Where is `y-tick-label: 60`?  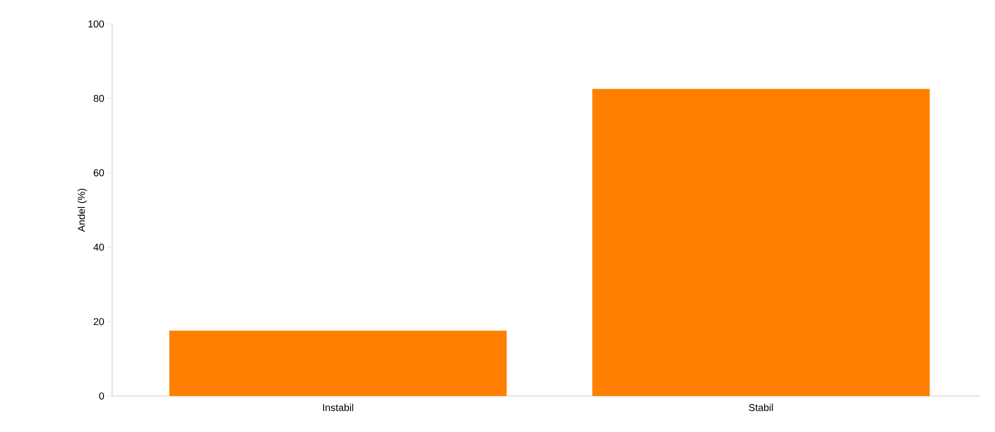 y-tick-label: 60 is located at coordinates (99, 172).